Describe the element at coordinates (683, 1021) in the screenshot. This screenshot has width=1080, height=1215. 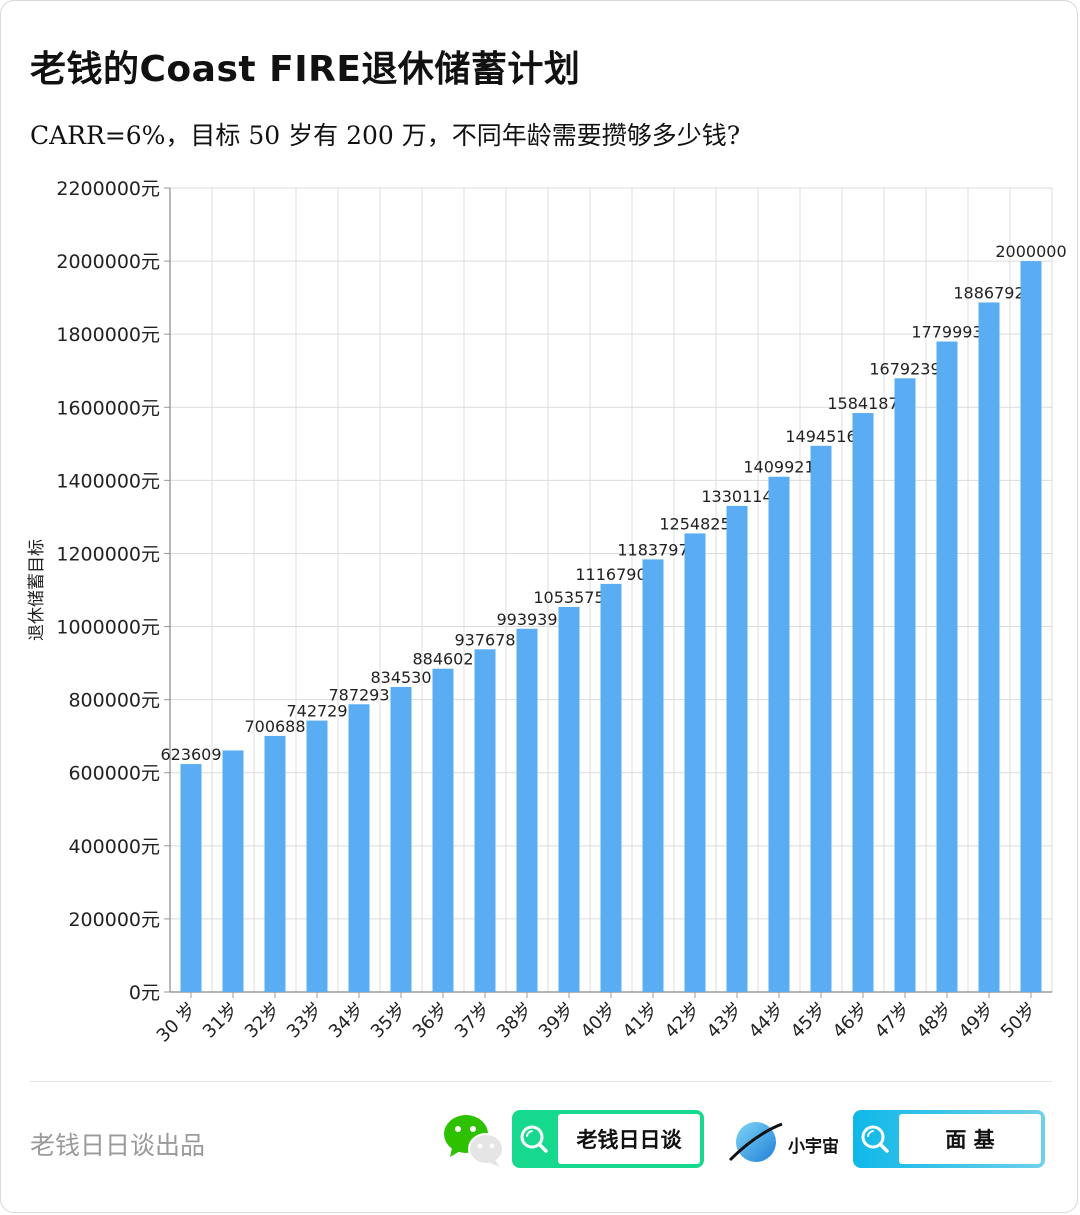
I see `x-tick-label: 42岁` at that location.